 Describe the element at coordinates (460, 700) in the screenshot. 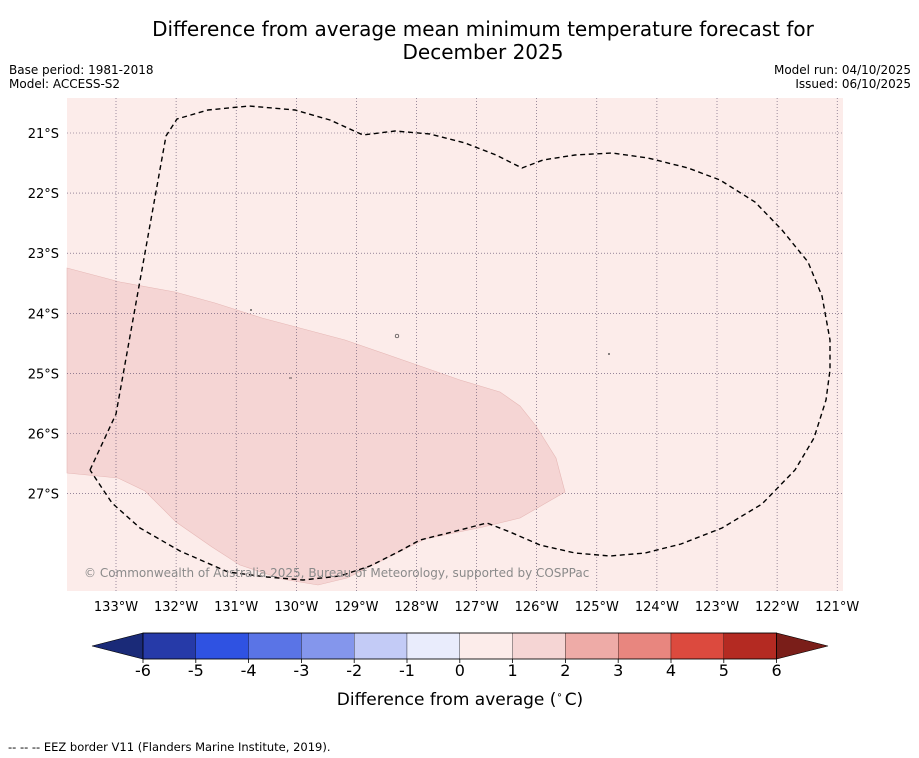

I see `colorbar-label: Difference from average (∘ C)` at that location.